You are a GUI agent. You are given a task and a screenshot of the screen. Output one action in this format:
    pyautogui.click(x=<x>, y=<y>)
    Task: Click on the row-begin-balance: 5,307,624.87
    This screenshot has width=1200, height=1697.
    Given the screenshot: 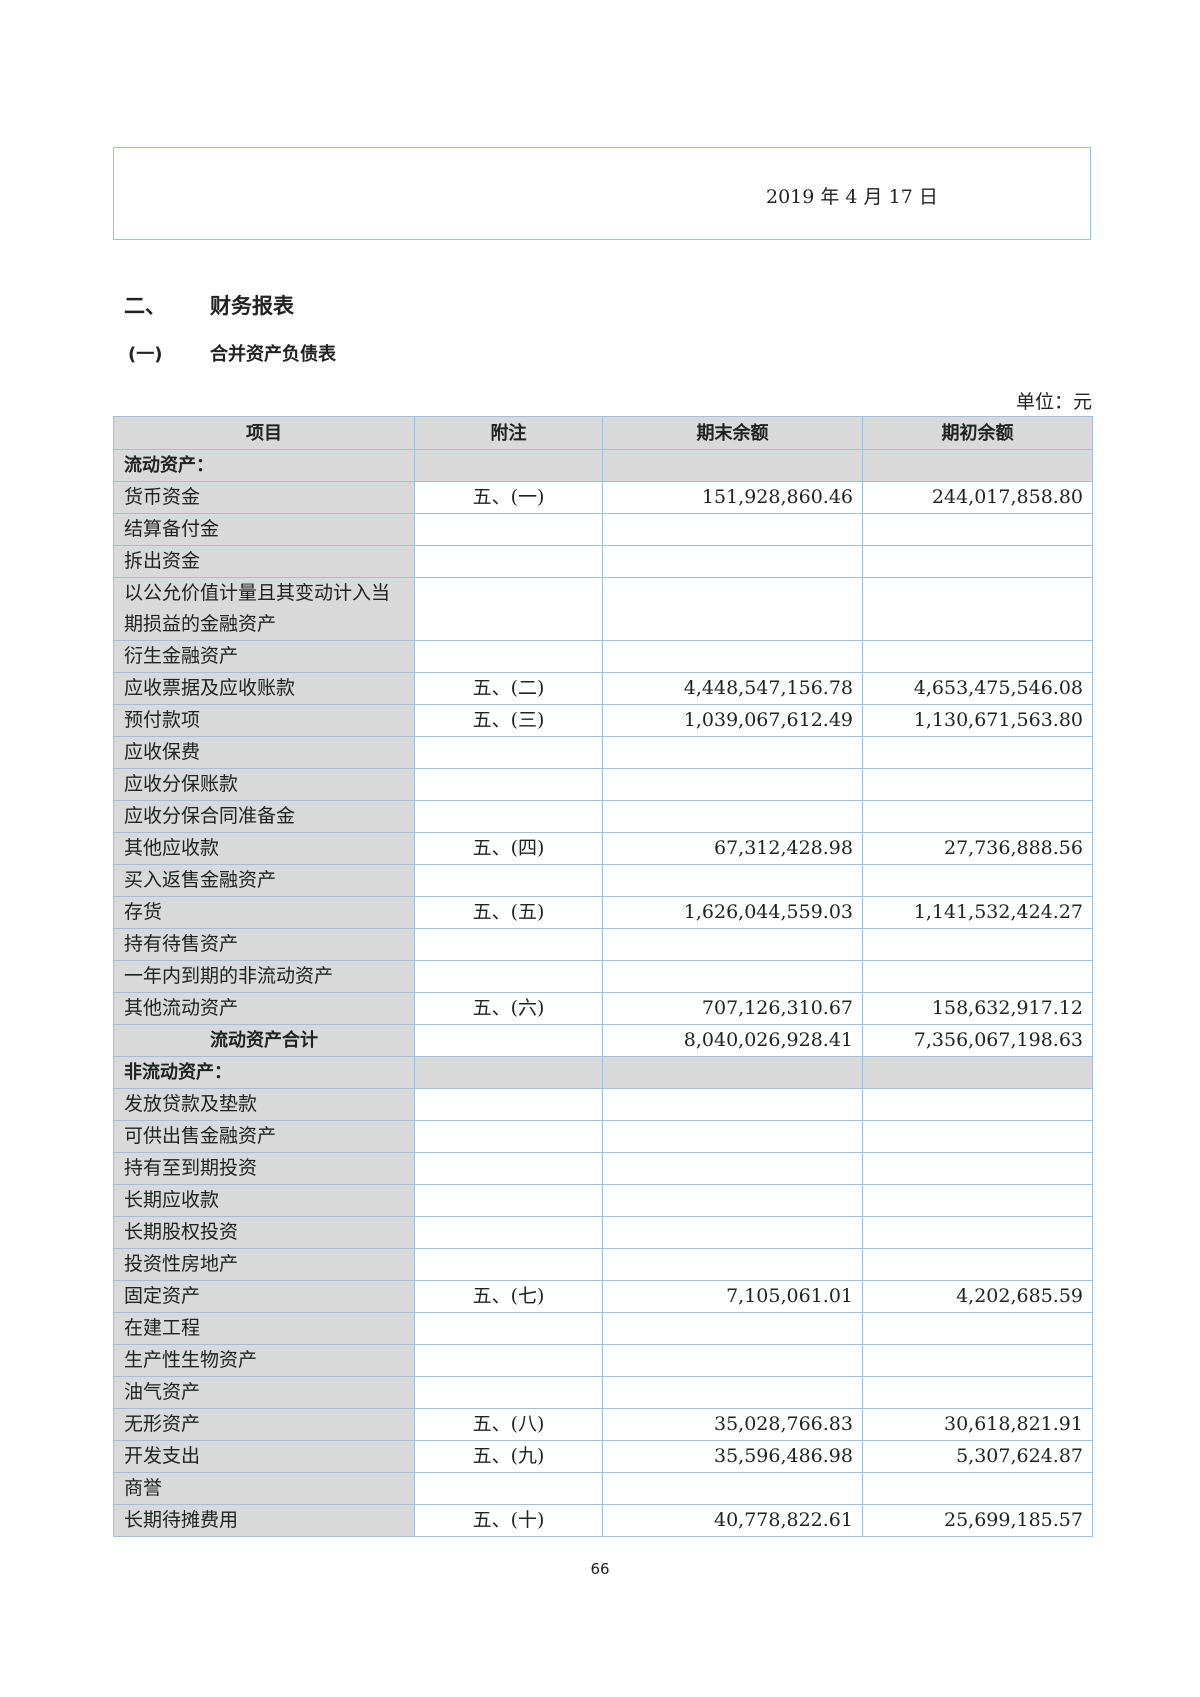 What is the action you would take?
    pyautogui.click(x=977, y=1456)
    